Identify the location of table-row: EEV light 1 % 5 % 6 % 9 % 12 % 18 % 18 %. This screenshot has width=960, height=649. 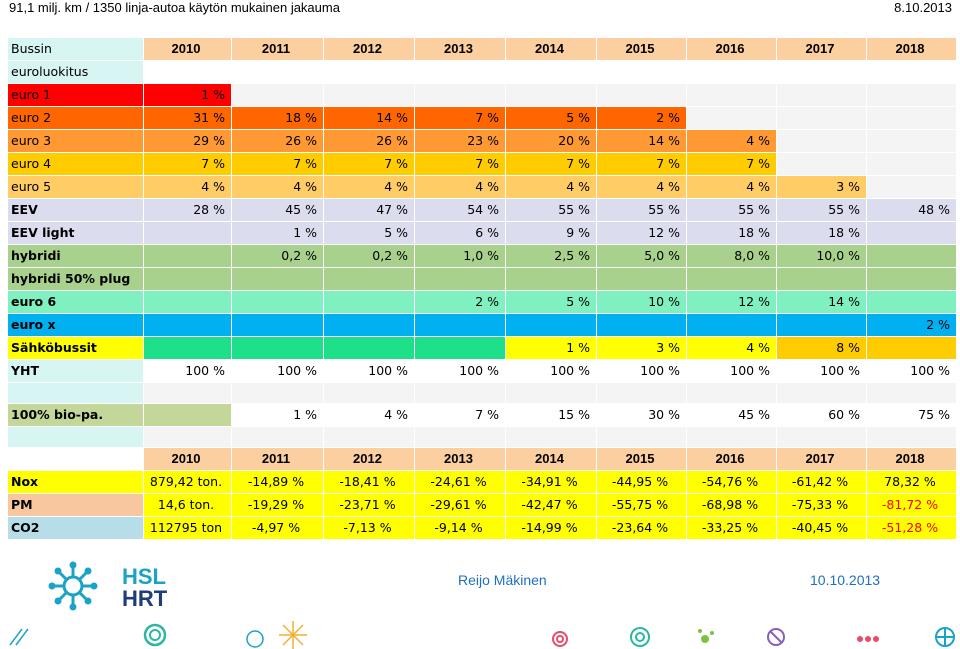
(482, 233).